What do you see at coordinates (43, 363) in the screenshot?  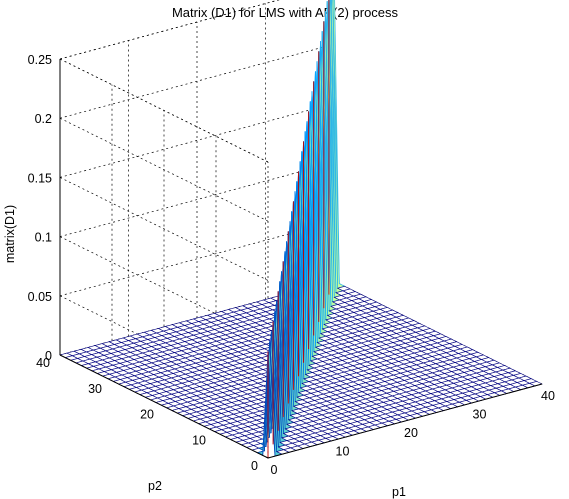 I see `y-tick-label: 40` at bounding box center [43, 363].